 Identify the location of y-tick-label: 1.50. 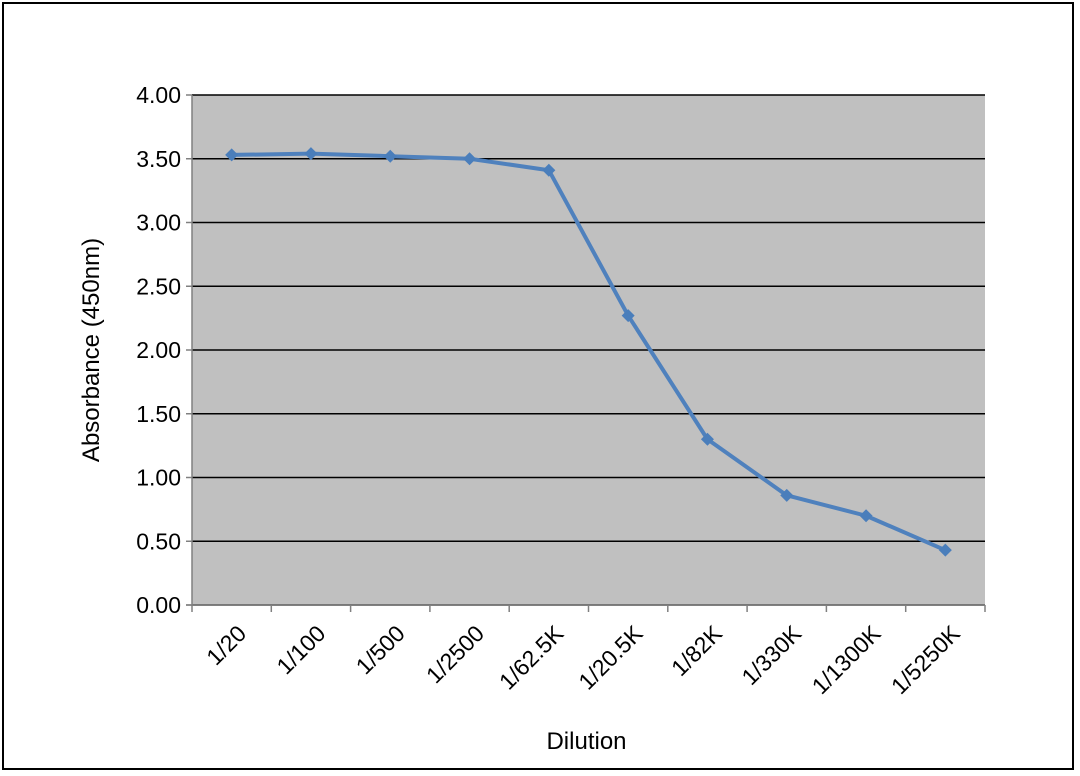
(158, 414).